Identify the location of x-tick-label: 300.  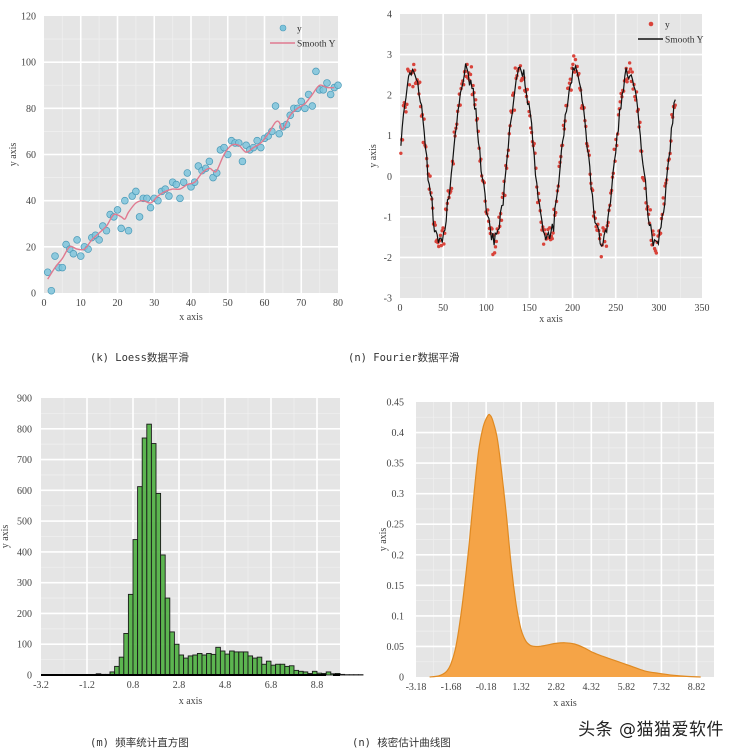
(658, 308).